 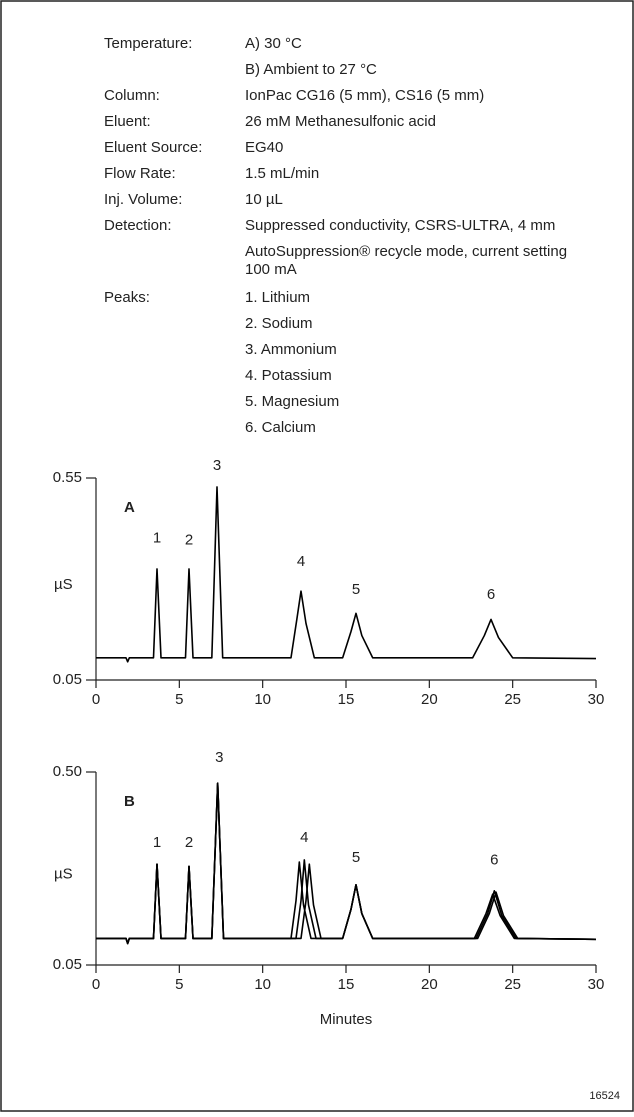 What do you see at coordinates (291, 349) in the screenshot?
I see `condition-value: 3. Ammonium` at bounding box center [291, 349].